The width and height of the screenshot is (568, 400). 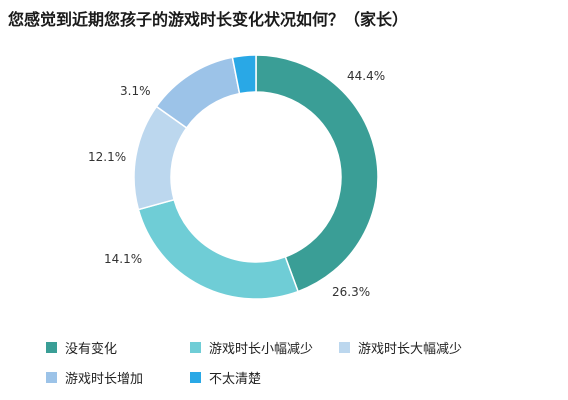 I want to click on donut-slice-unsure, so click(x=244, y=74).